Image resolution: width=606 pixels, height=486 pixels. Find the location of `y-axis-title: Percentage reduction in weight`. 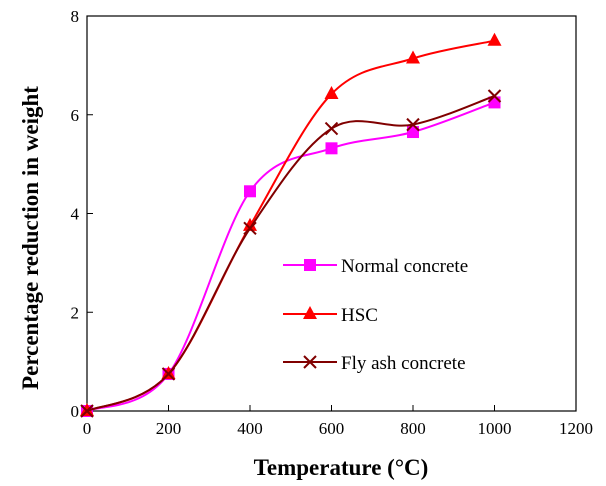

y-axis-title: Percentage reduction in weight is located at coordinates (30, 238).